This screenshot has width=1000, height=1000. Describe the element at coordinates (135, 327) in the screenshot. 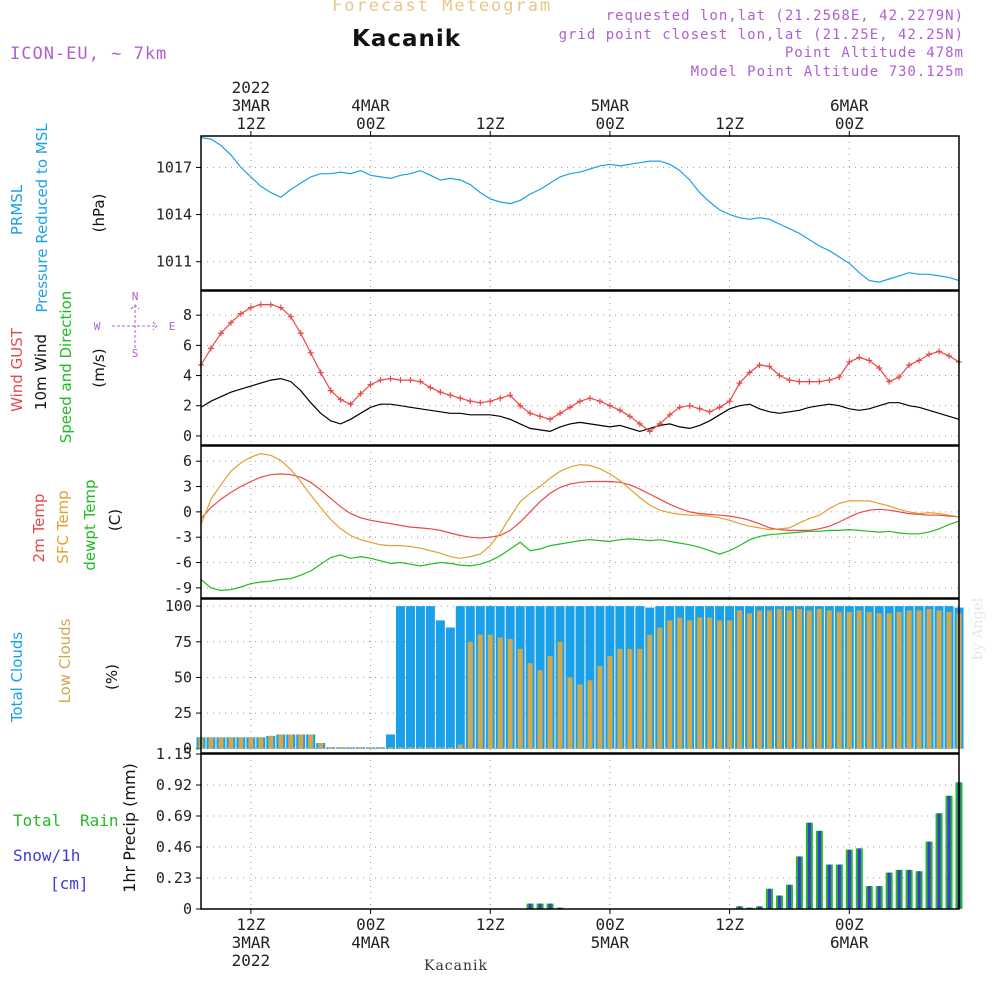

I see `compass-rose` at that location.